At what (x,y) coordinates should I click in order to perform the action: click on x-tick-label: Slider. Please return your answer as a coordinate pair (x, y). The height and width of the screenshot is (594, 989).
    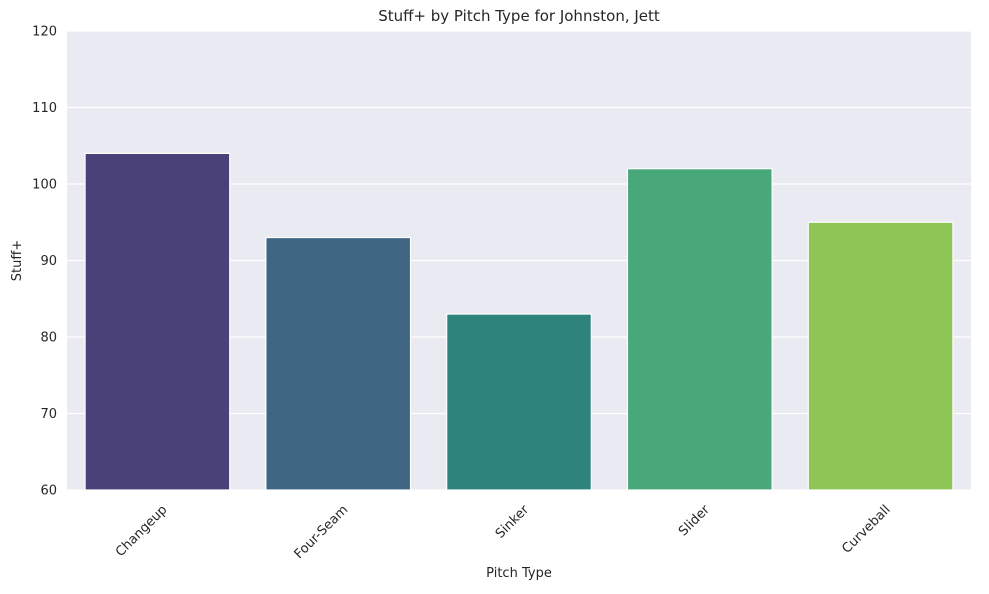
    Looking at the image, I should click on (694, 520).